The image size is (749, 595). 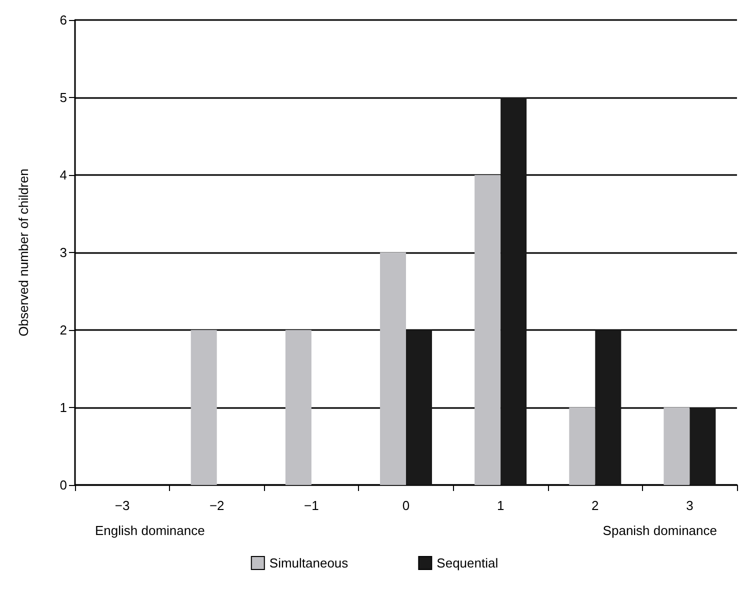 I want to click on y-tick-label: 2, so click(x=63, y=330).